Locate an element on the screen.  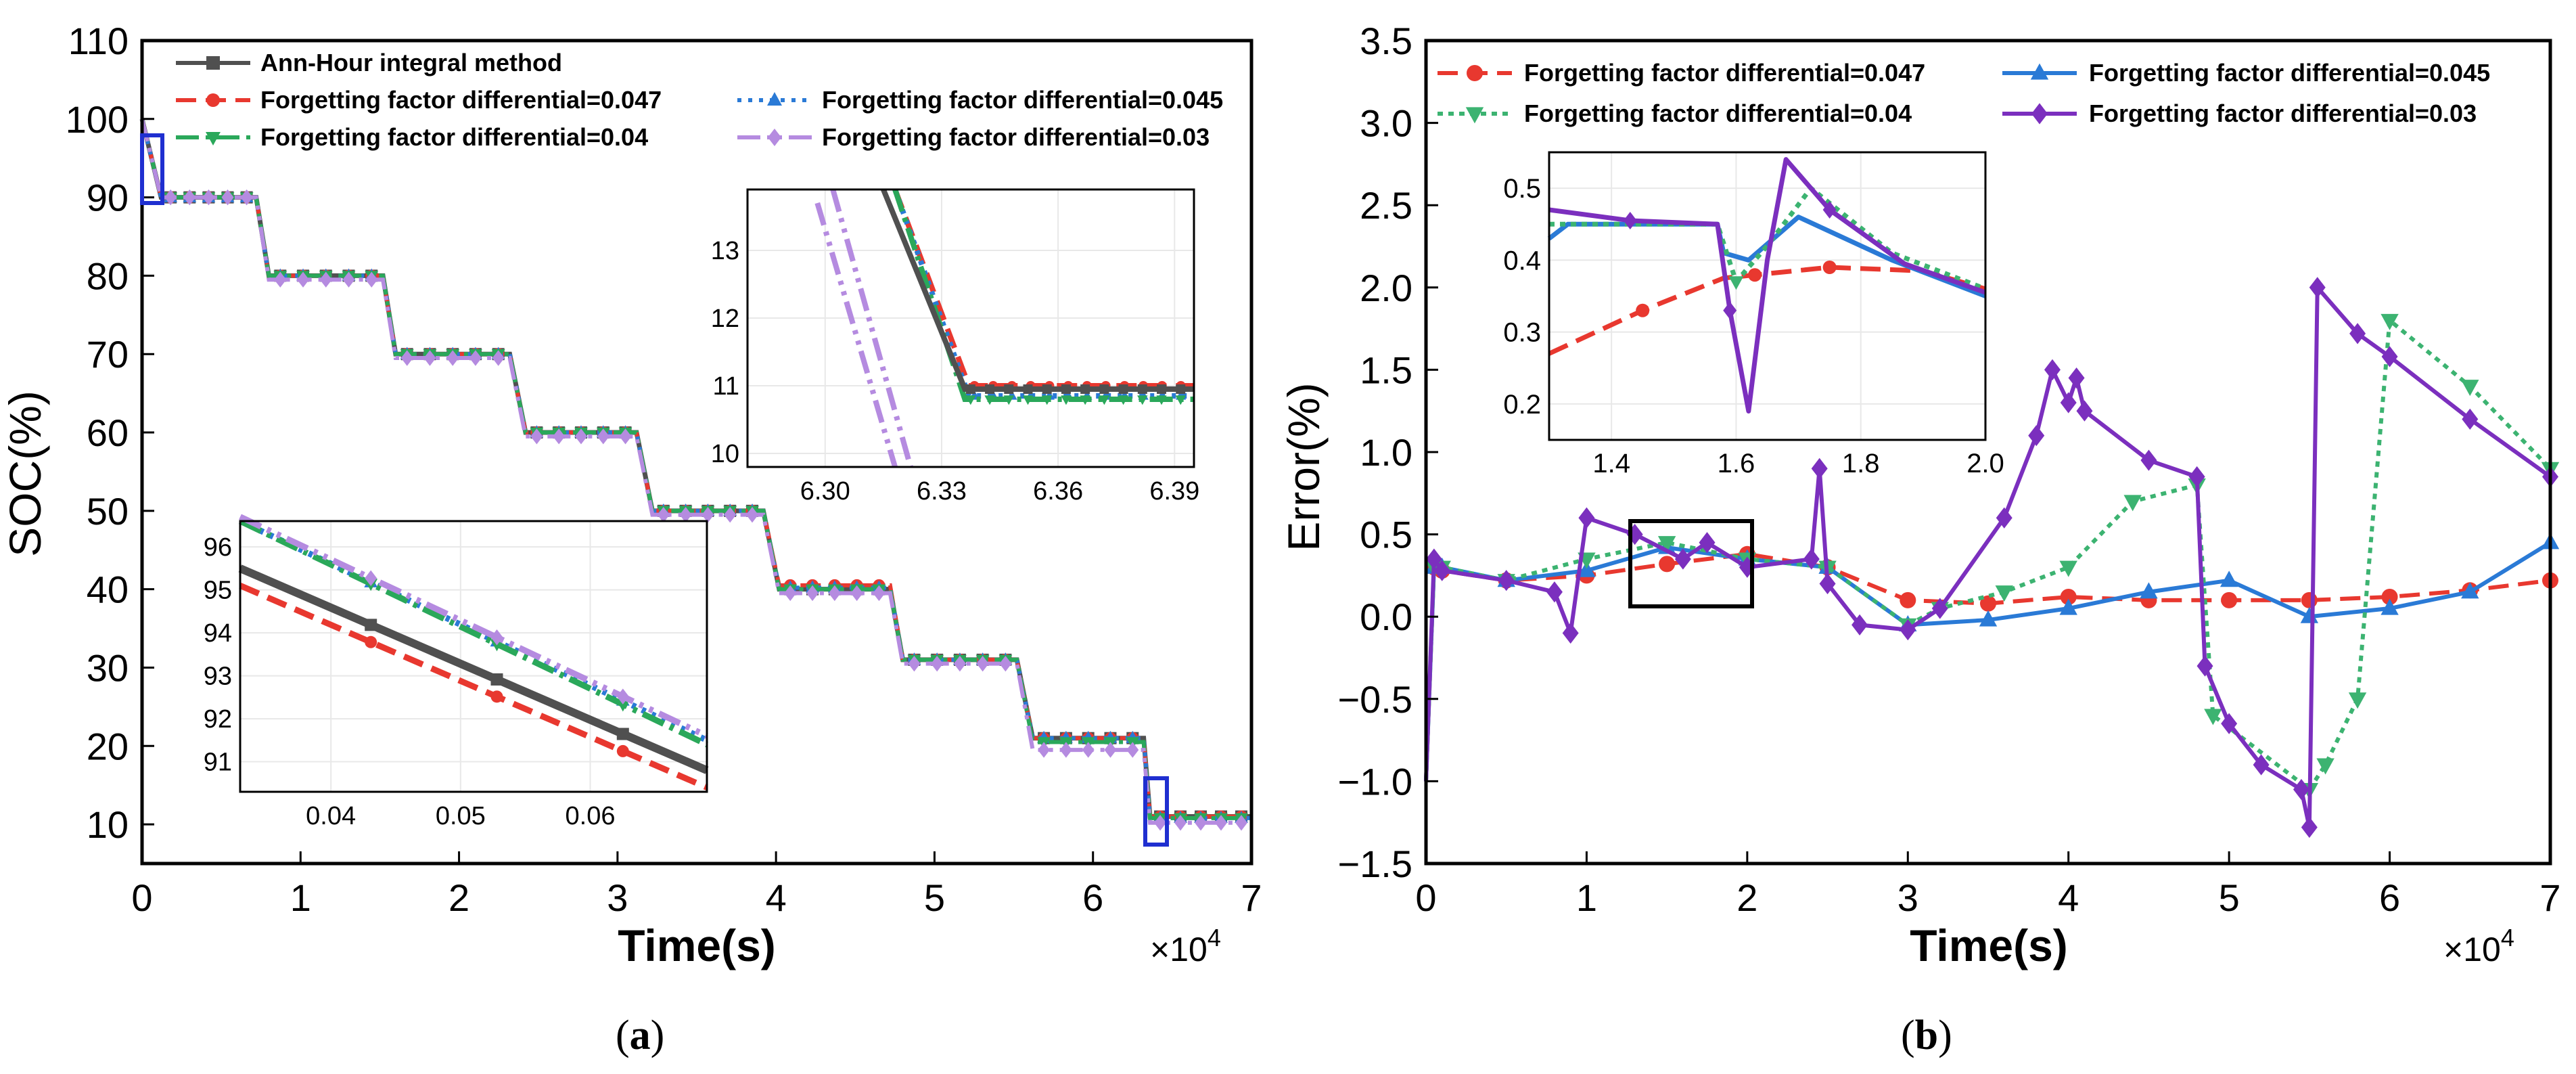
panel-b-y-axis-label: Error(%) is located at coordinates (1304, 467).